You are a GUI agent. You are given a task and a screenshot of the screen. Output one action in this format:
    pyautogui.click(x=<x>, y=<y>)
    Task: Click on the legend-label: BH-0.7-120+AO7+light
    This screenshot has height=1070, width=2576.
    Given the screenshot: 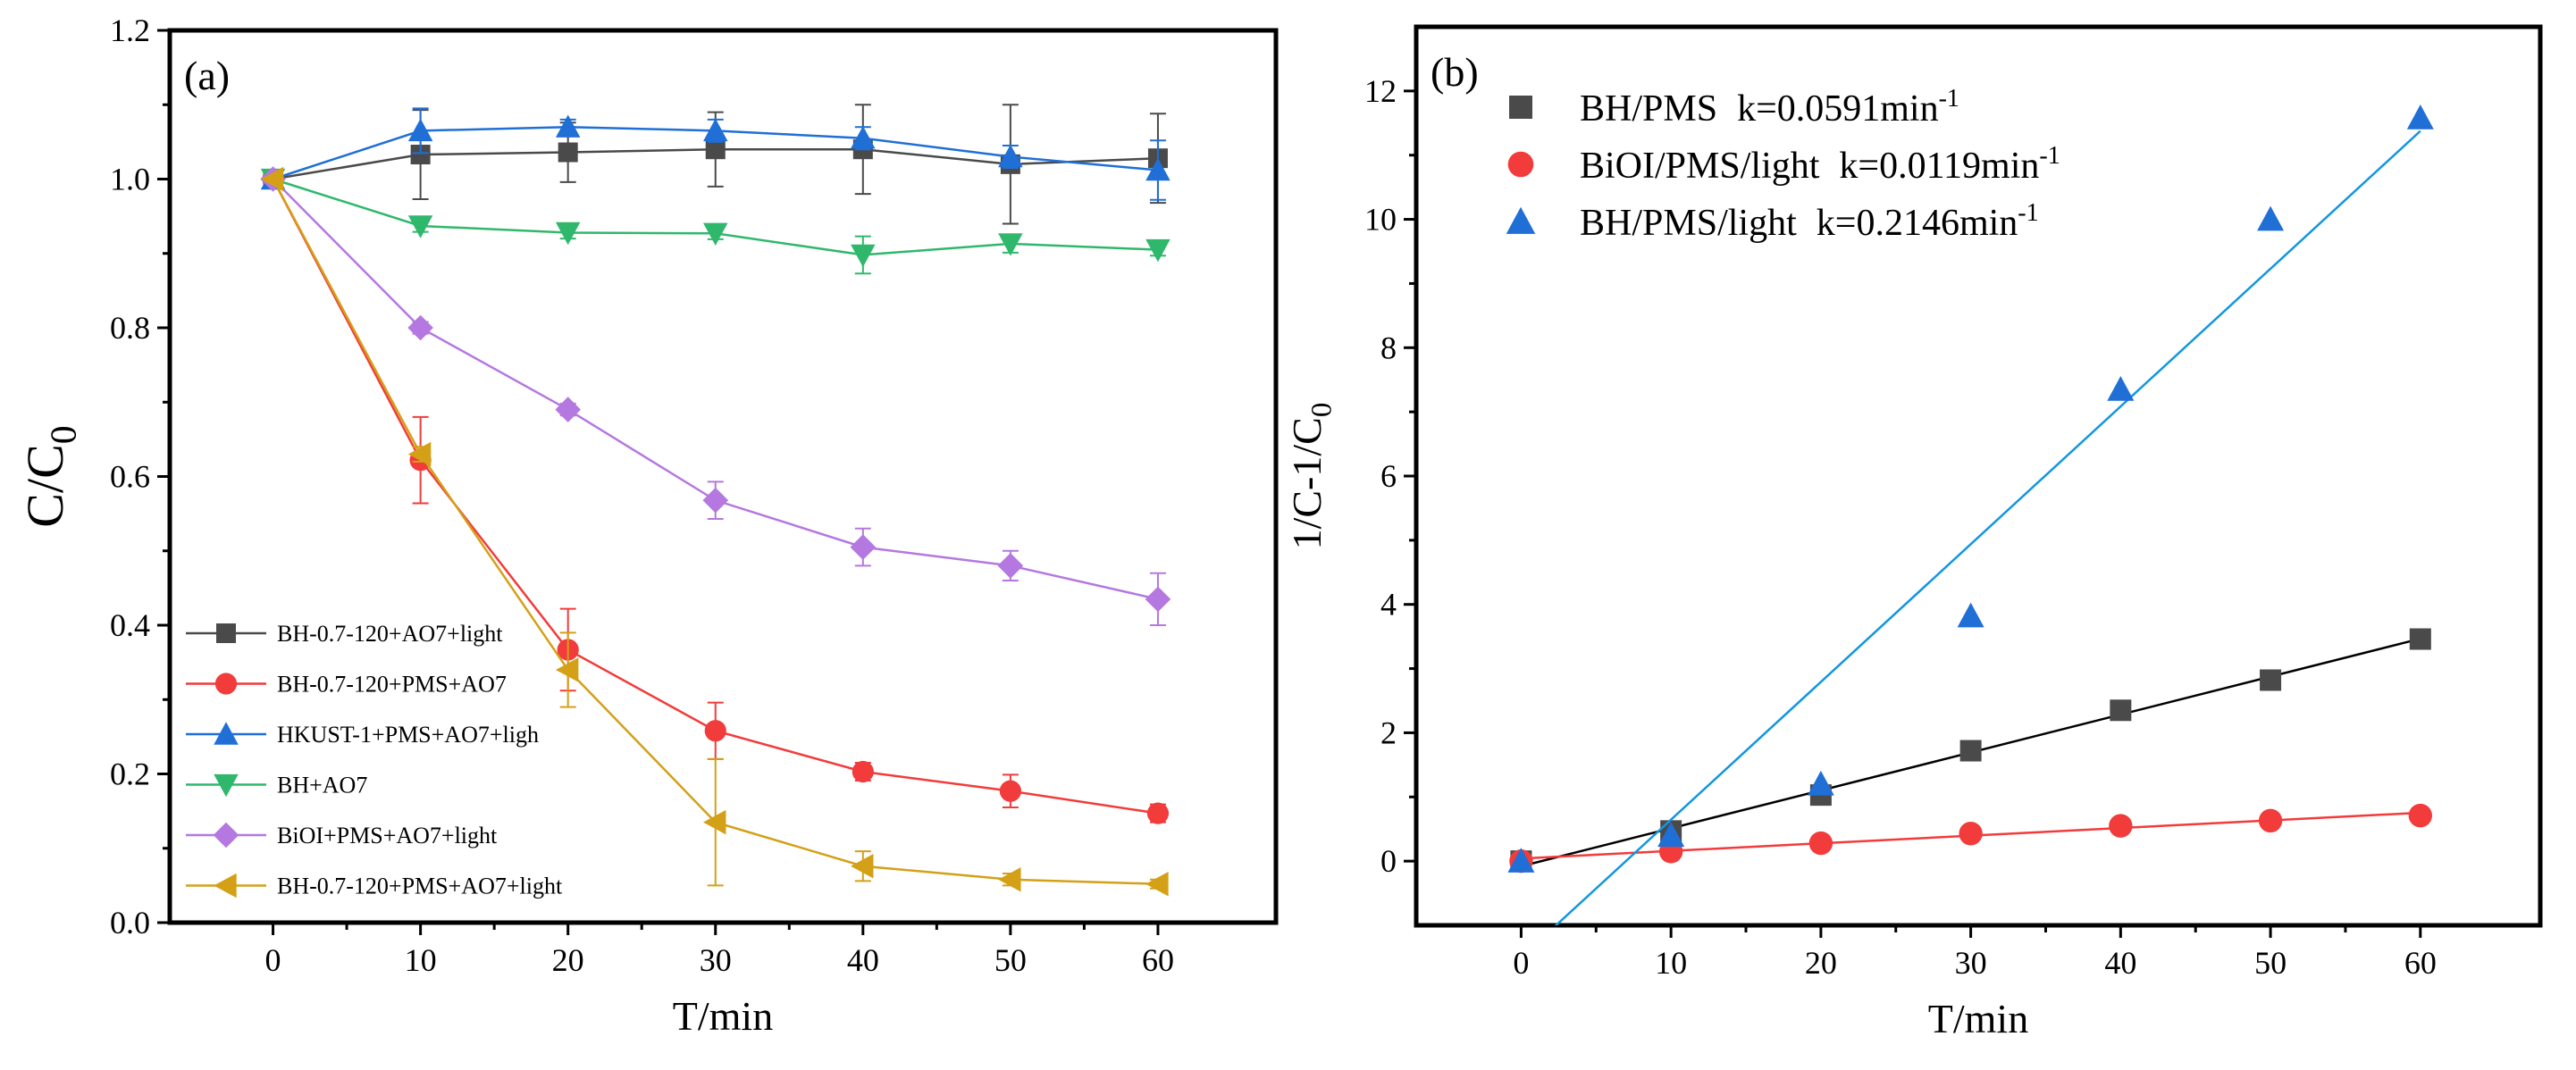 What is the action you would take?
    pyautogui.click(x=390, y=634)
    